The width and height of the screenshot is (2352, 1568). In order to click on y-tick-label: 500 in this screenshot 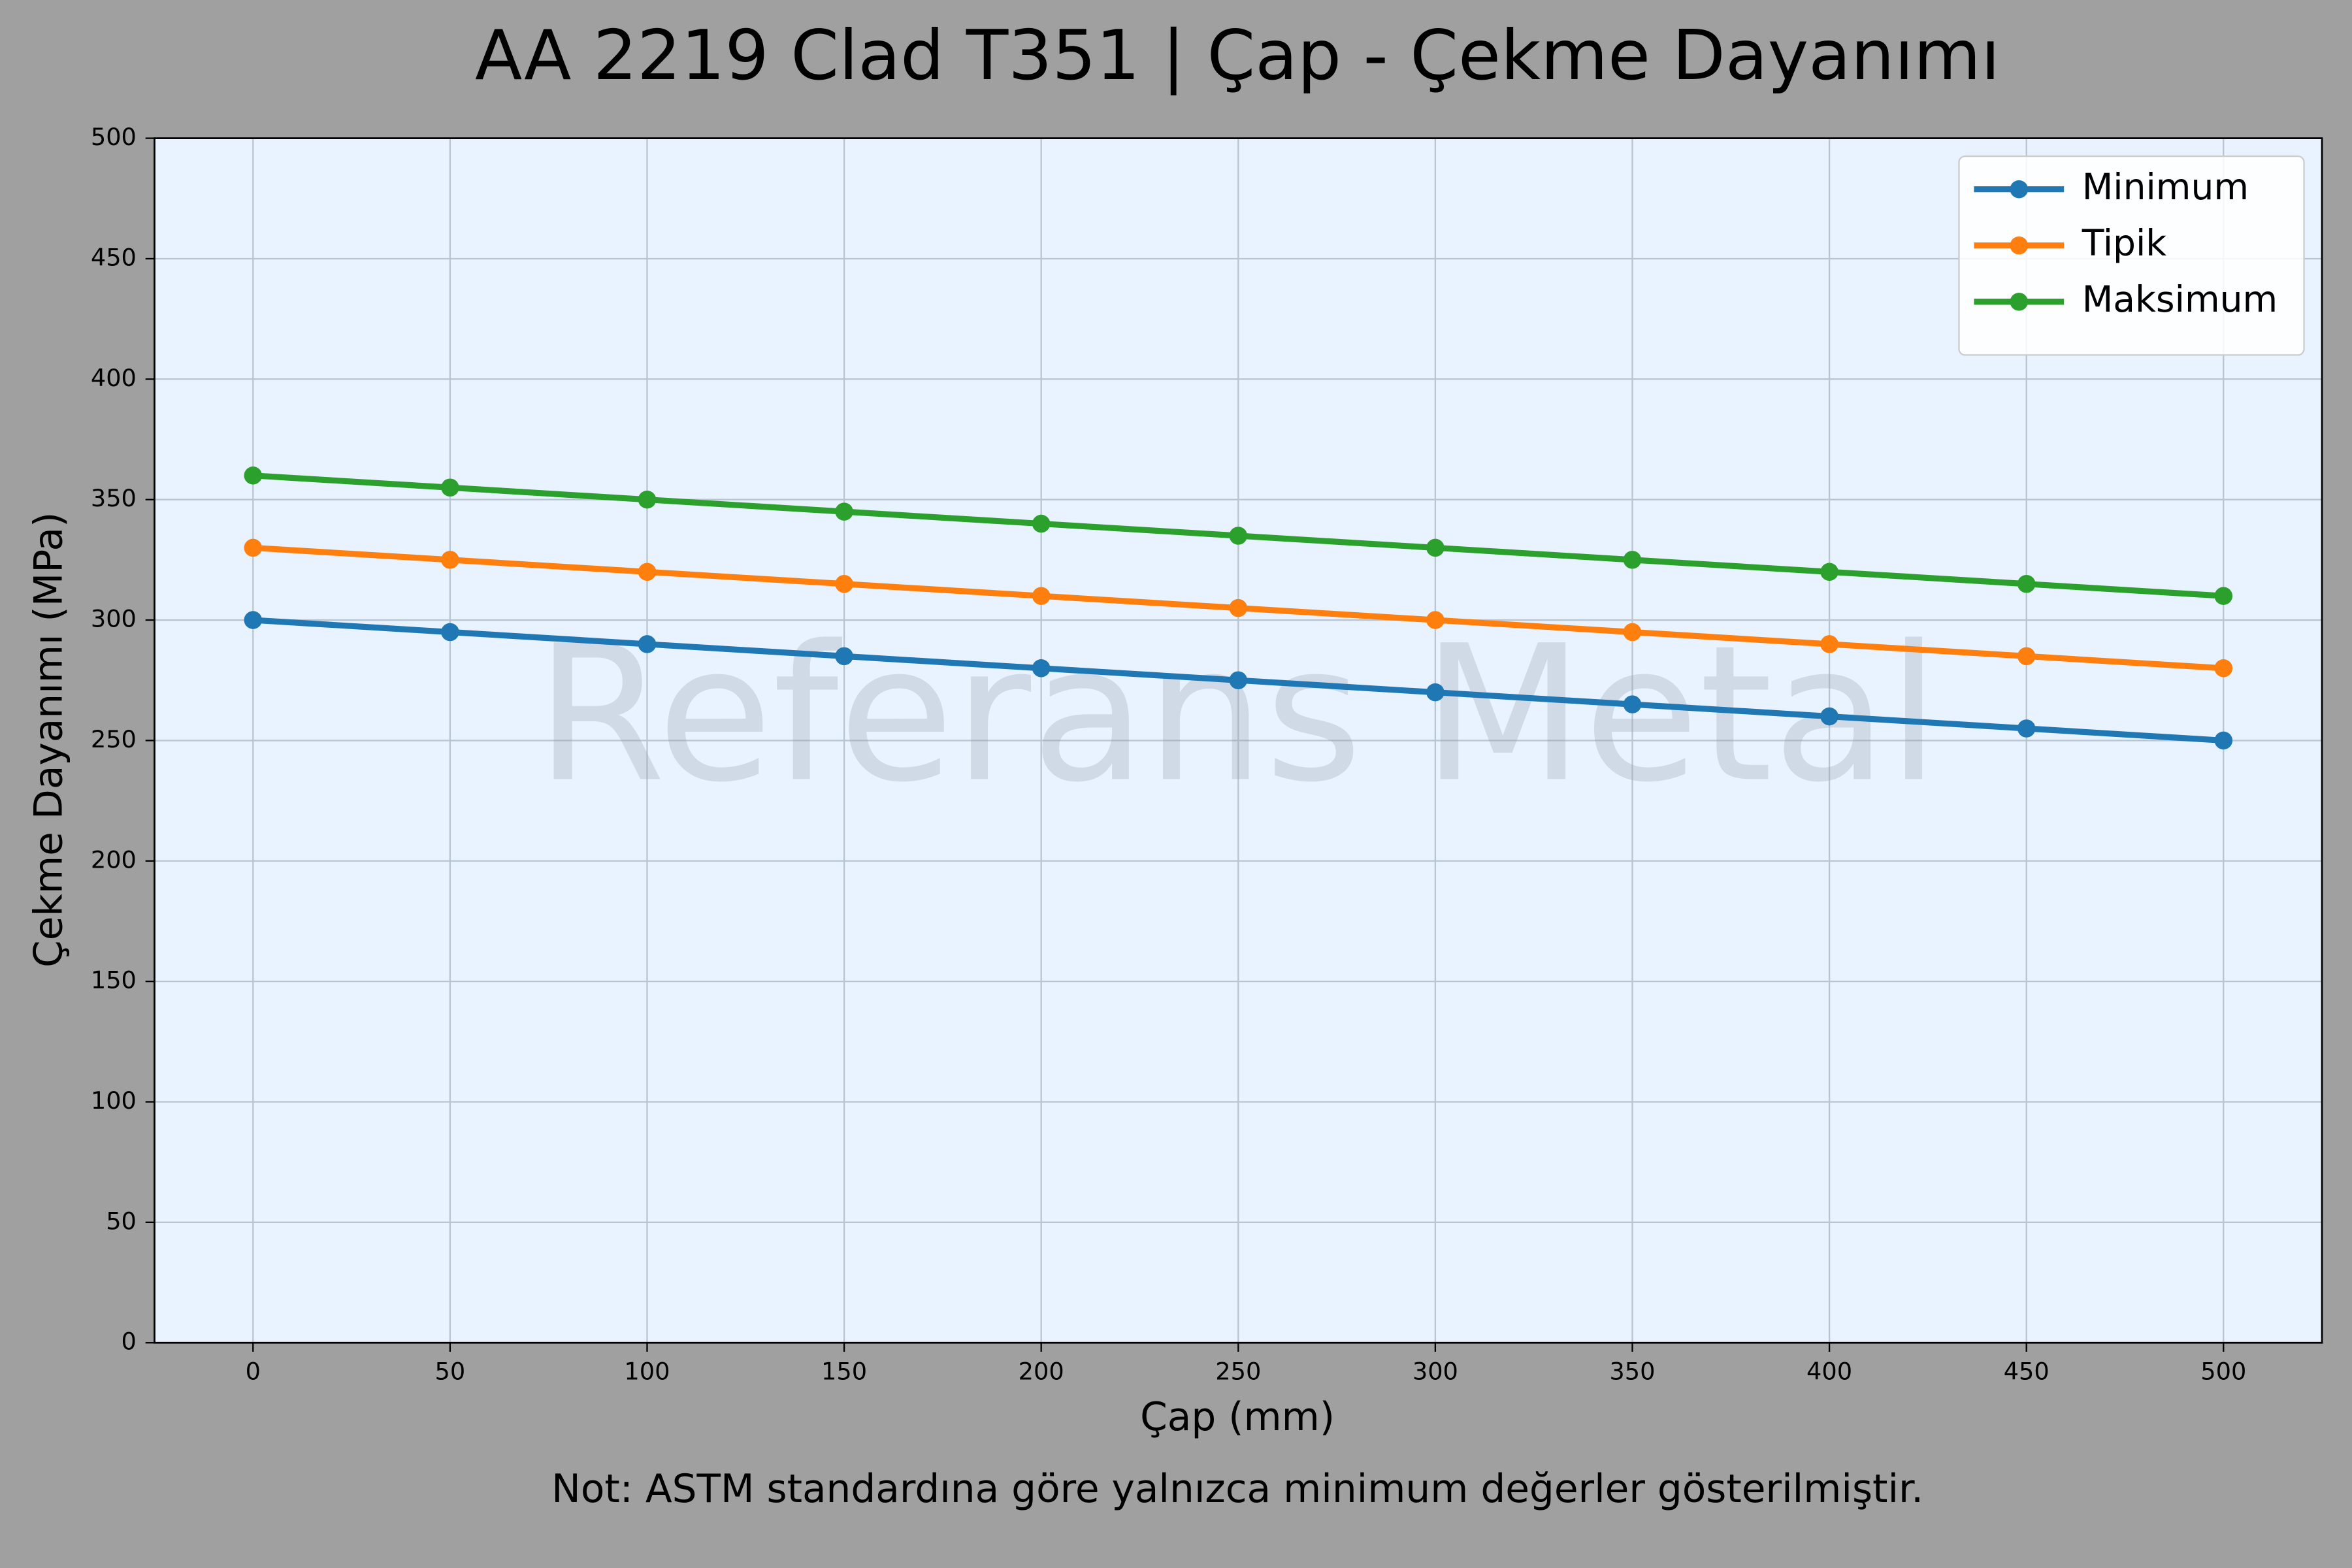, I will do `click(114, 137)`.